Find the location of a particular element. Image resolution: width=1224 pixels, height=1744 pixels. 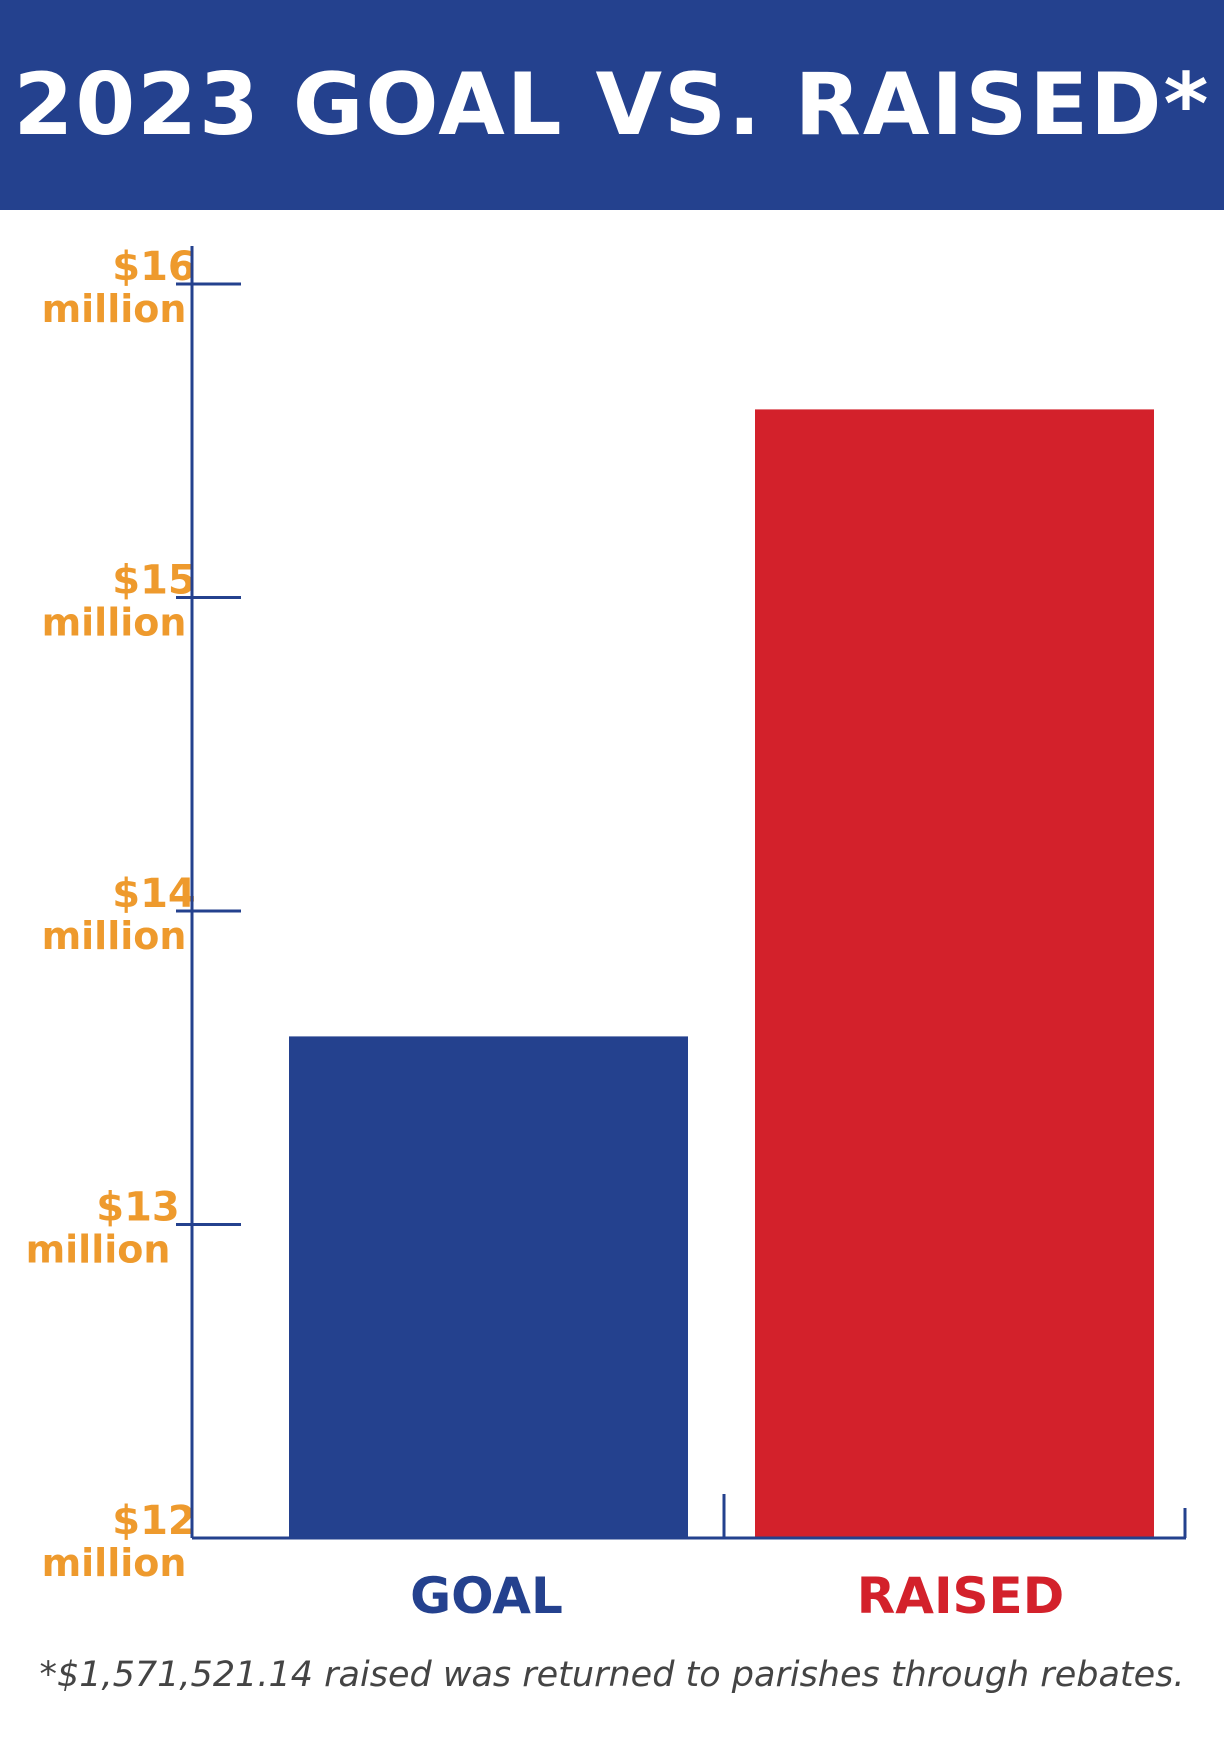

category-labels: GOAL RAISED is located at coordinates (737, 1596).